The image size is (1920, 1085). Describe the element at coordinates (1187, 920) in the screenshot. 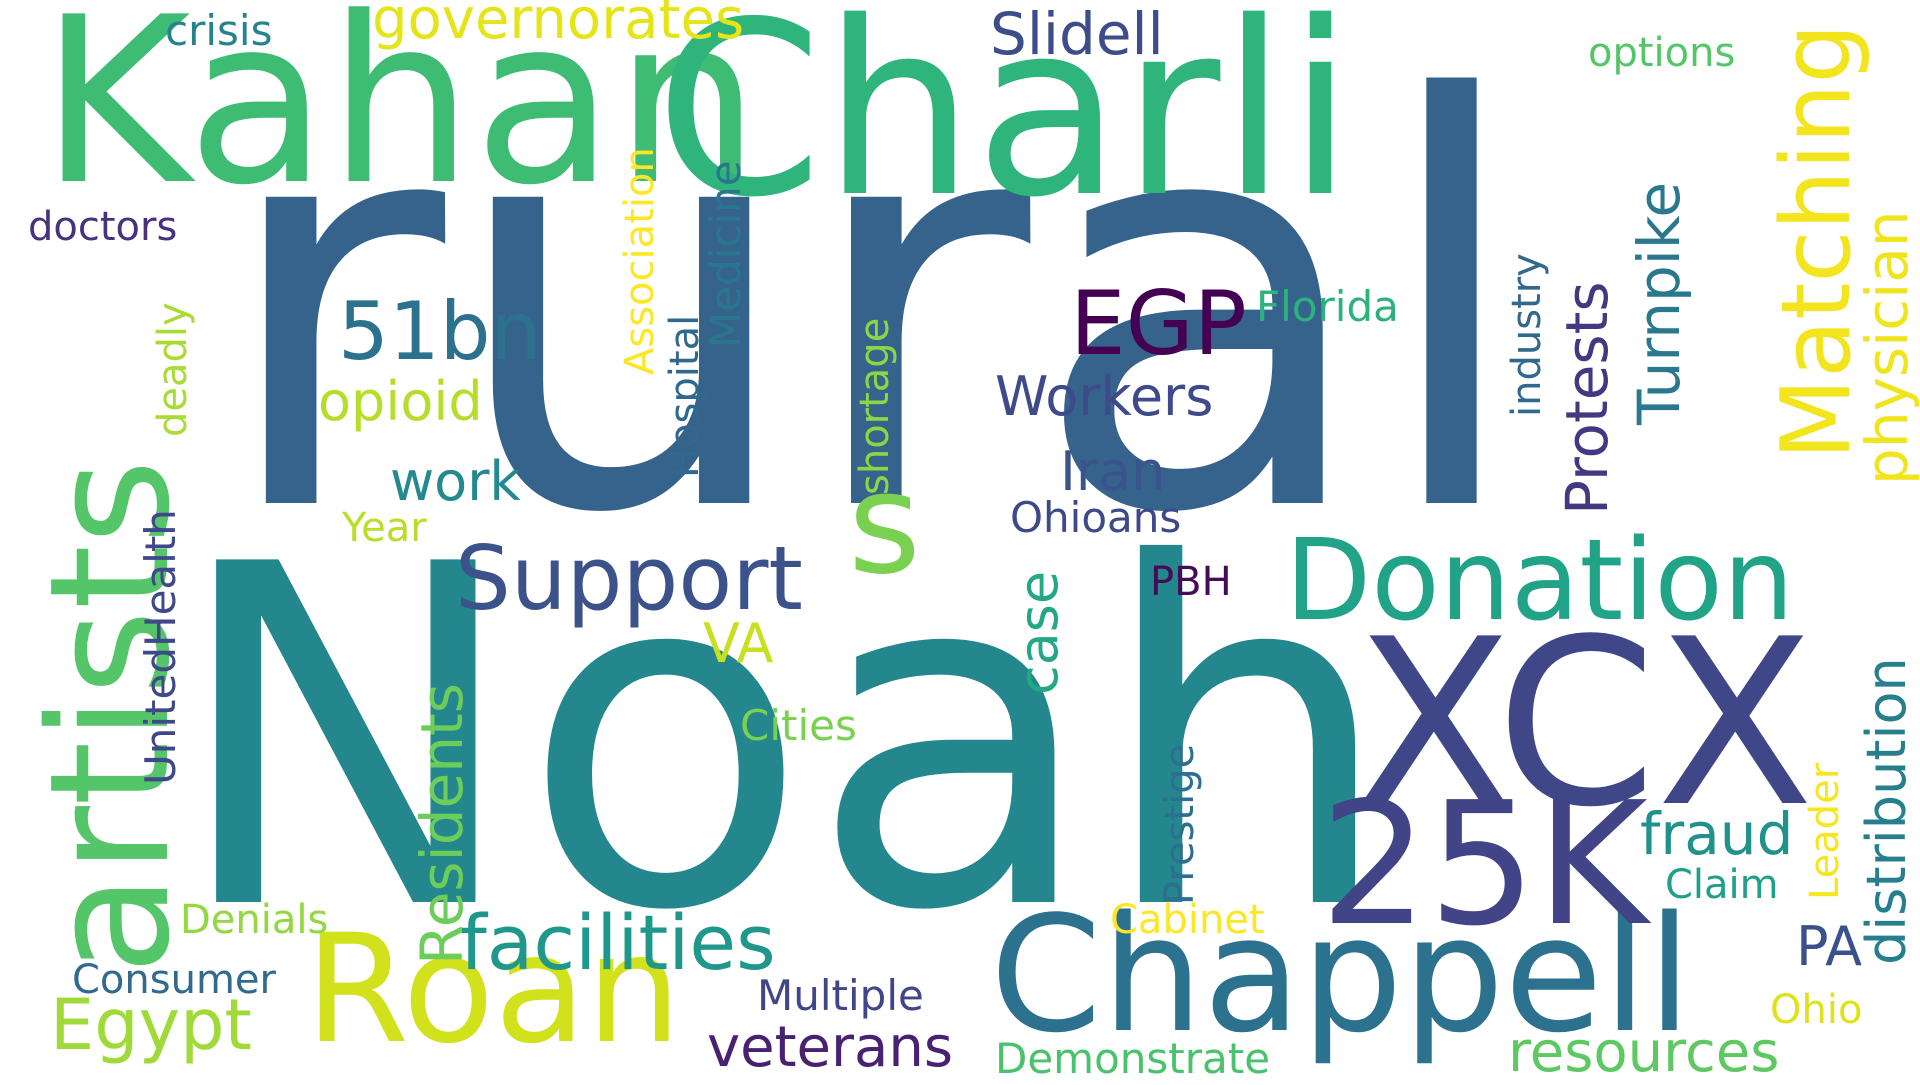

I see `word-cabinet: Cabinet` at that location.